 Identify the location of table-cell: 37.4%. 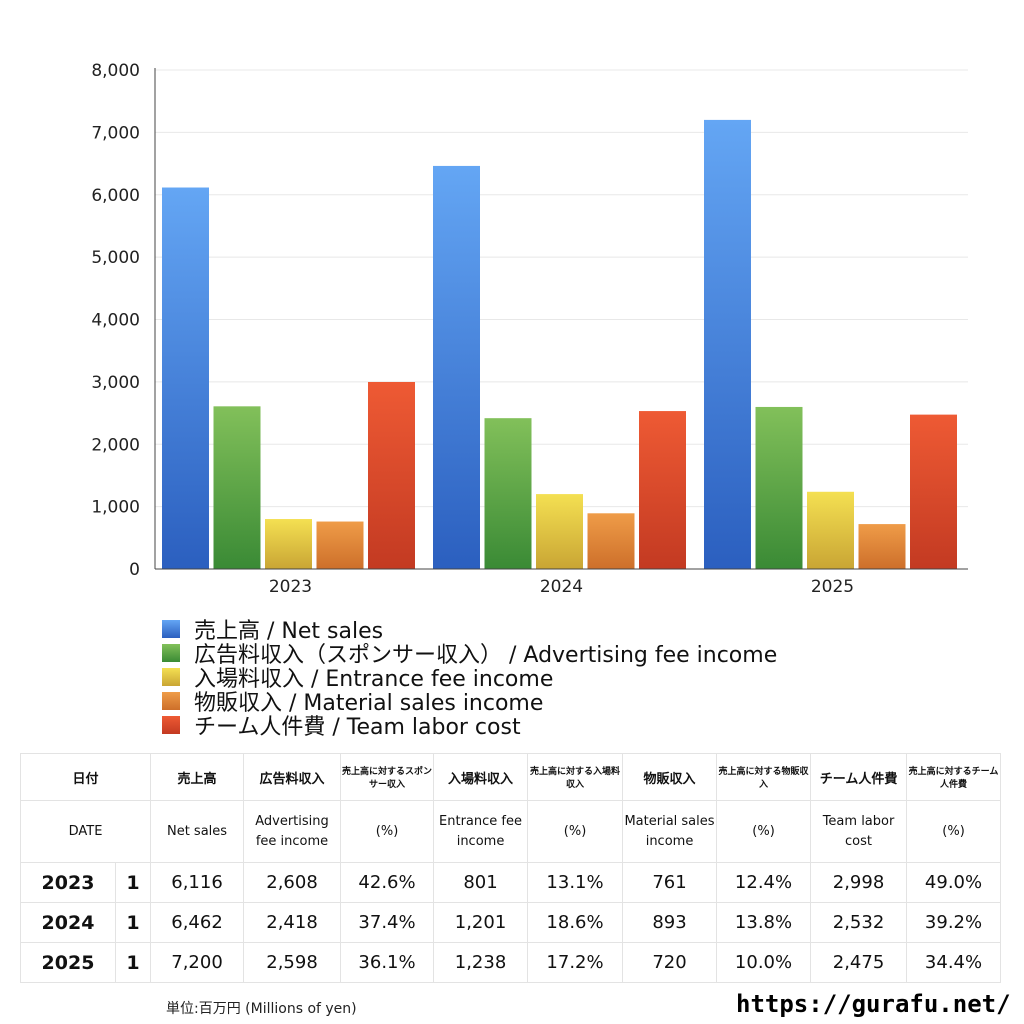
(387, 922).